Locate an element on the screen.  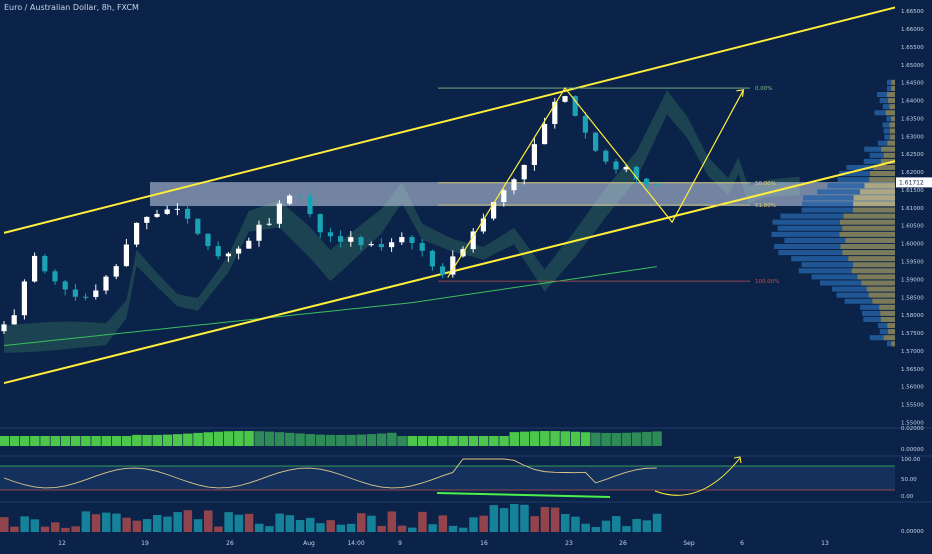
rsi-axis-label: 0.00 is located at coordinates (907, 497).